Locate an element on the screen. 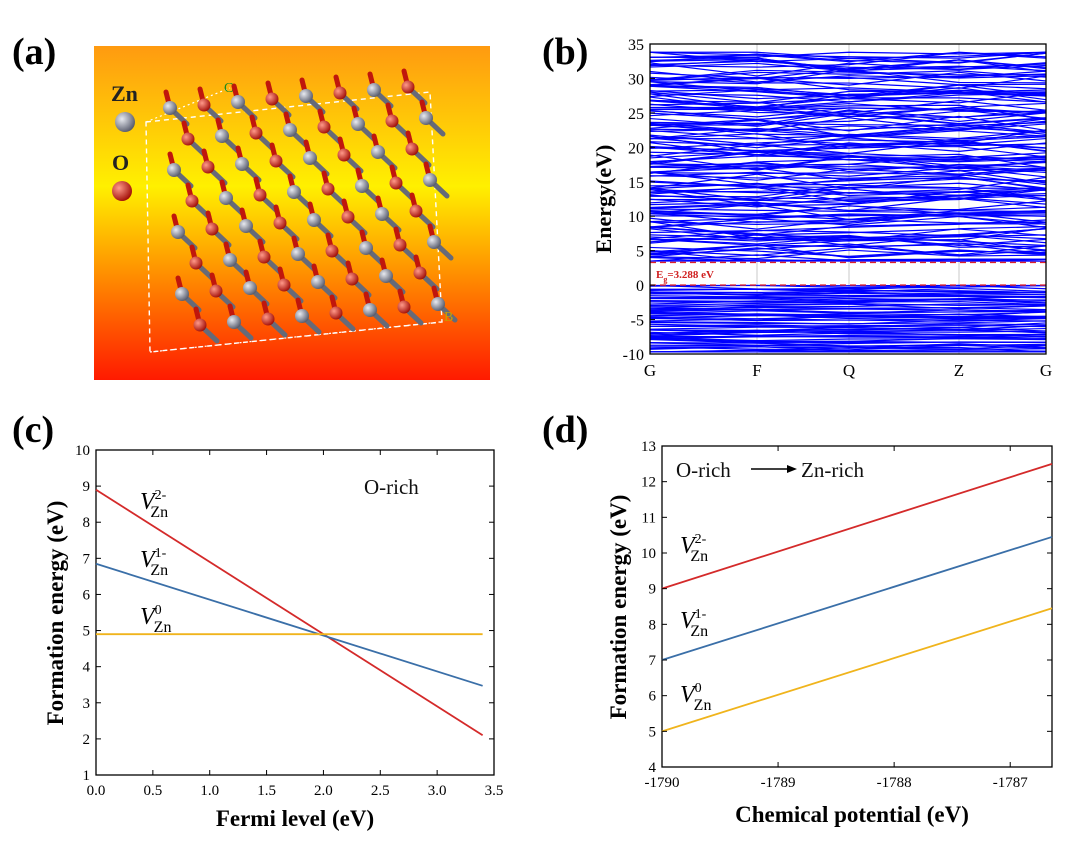  ytick-label: 6 is located at coordinates (87, 595).